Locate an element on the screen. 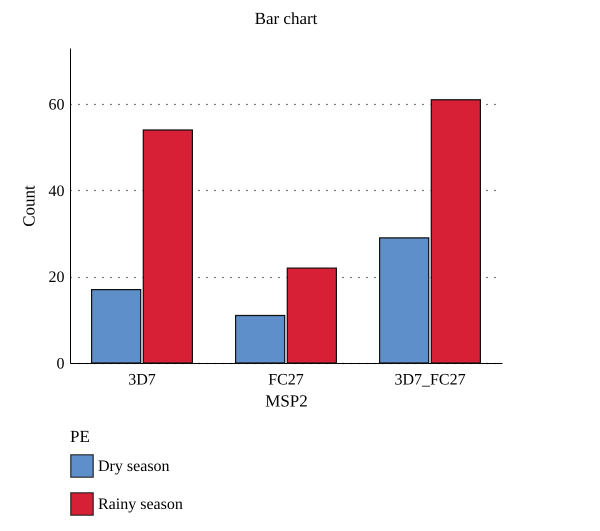 The height and width of the screenshot is (531, 600). y-tick-label: 40 is located at coordinates (56, 191).